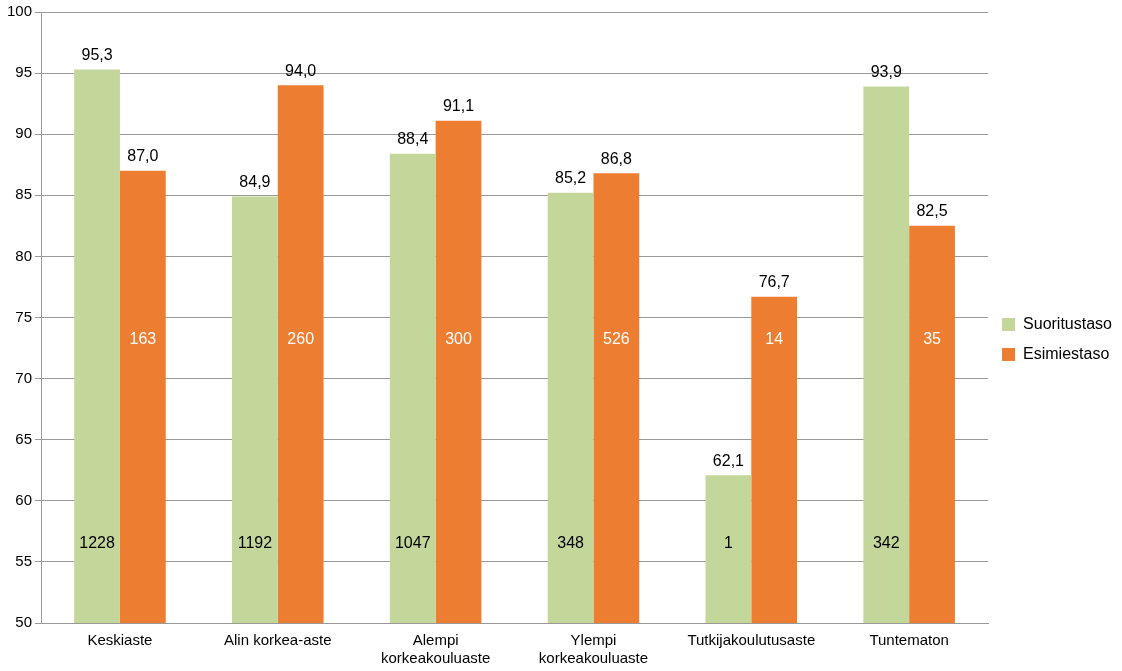 The height and width of the screenshot is (671, 1122). Describe the element at coordinates (255, 181) in the screenshot. I see `data-label: 84,9` at that location.